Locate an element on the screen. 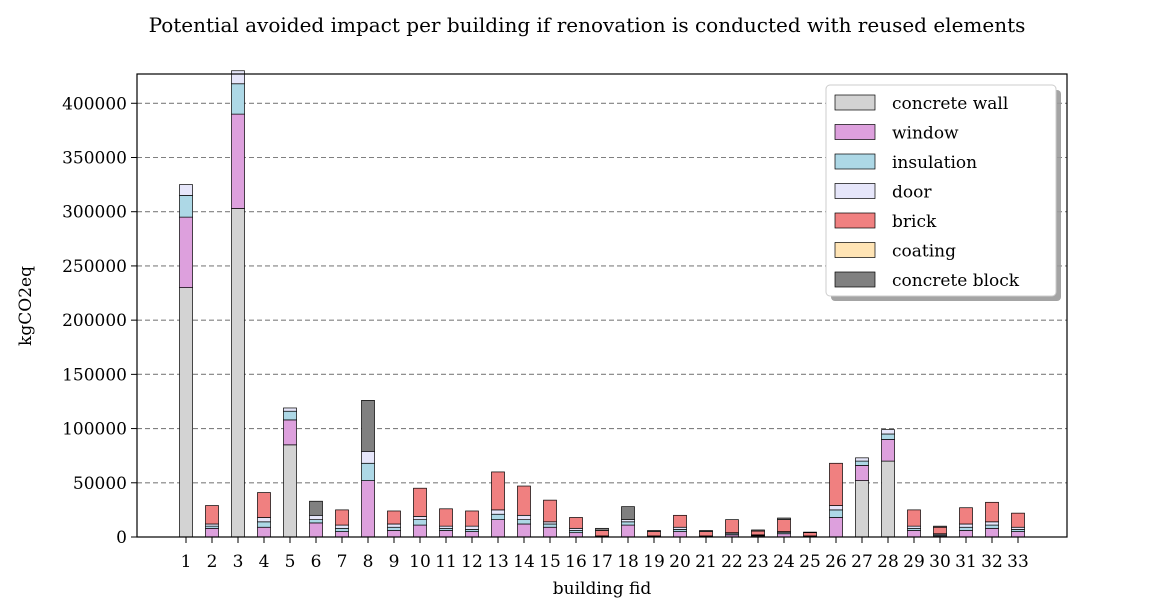  x-tick-label: 22 is located at coordinates (732, 562).